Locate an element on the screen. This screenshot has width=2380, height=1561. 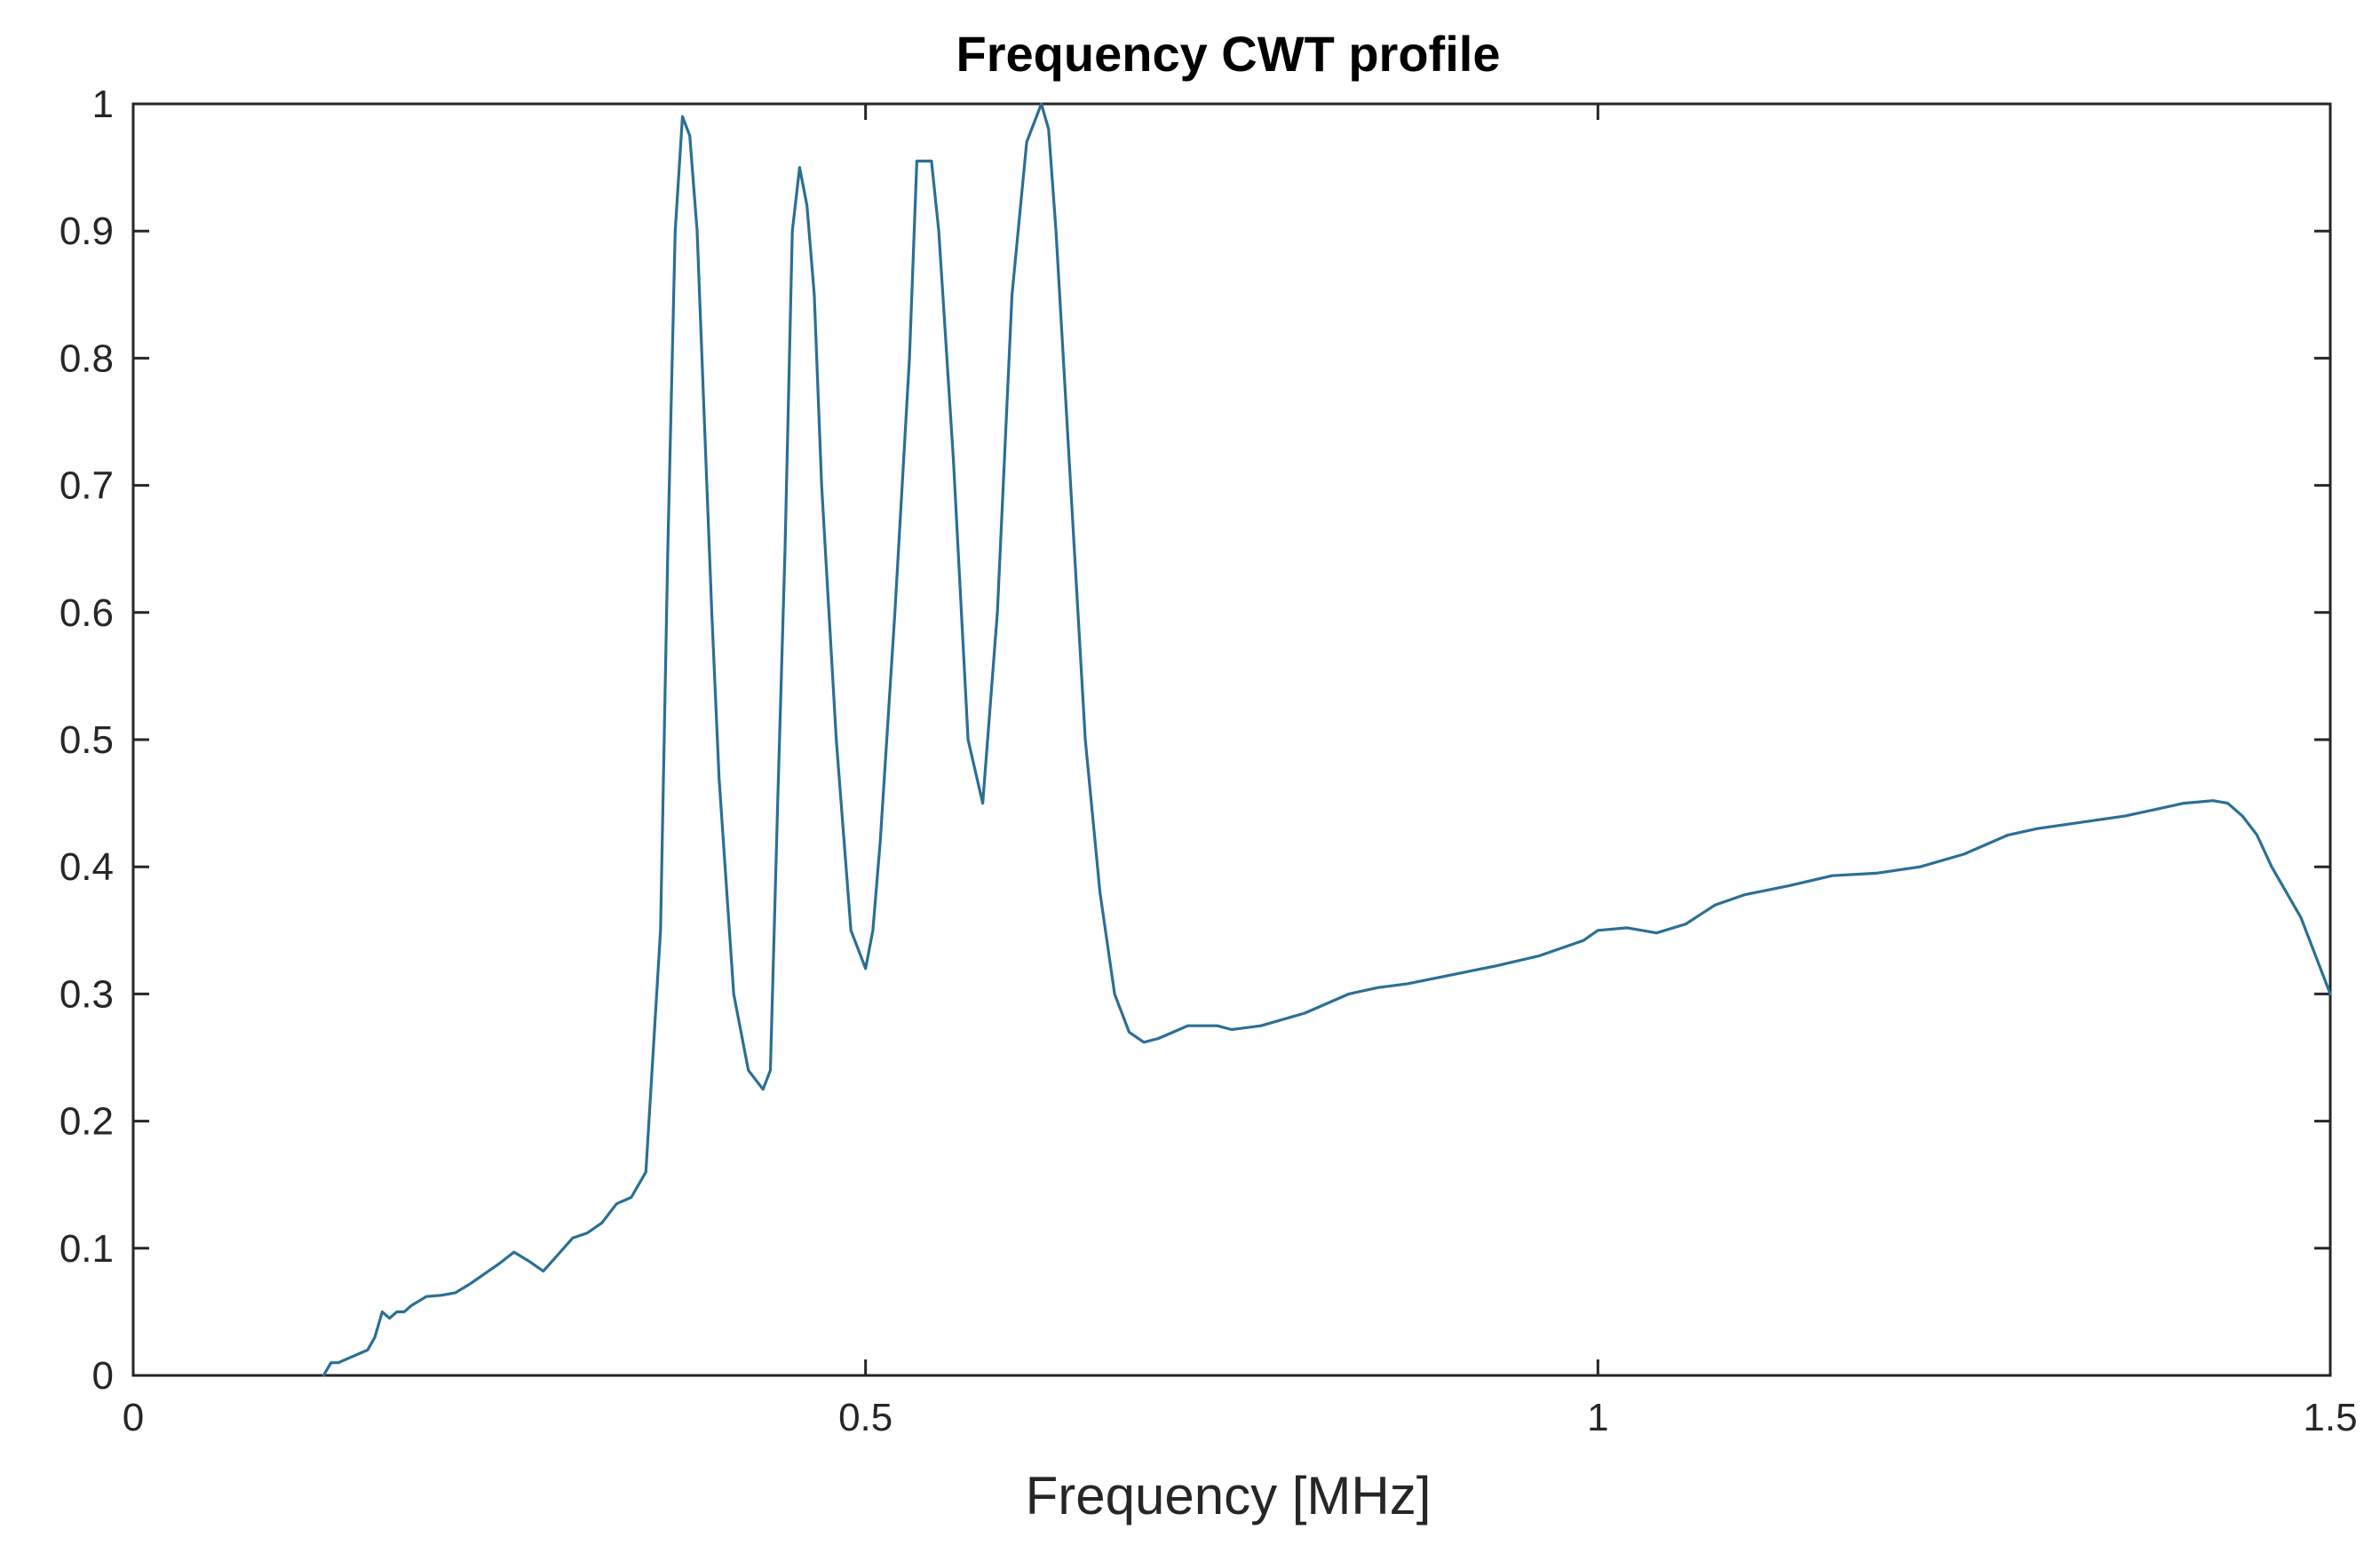
x-axis-label: Frequency [MHz] is located at coordinates (1229, 1495).